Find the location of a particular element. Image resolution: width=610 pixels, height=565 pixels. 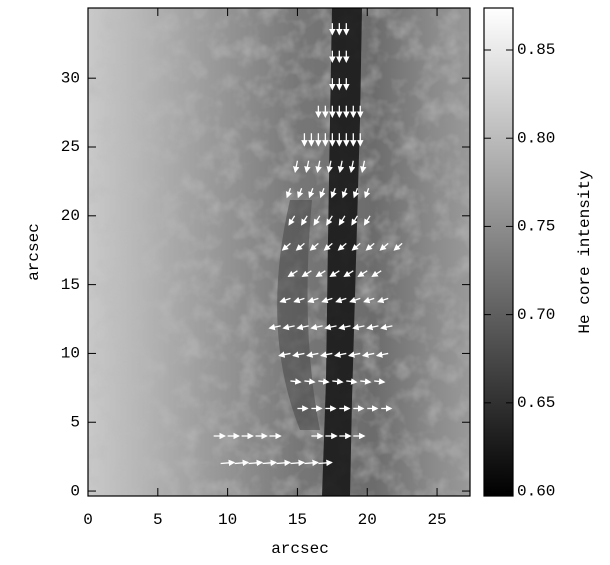

colorbar is located at coordinates (498, 252).